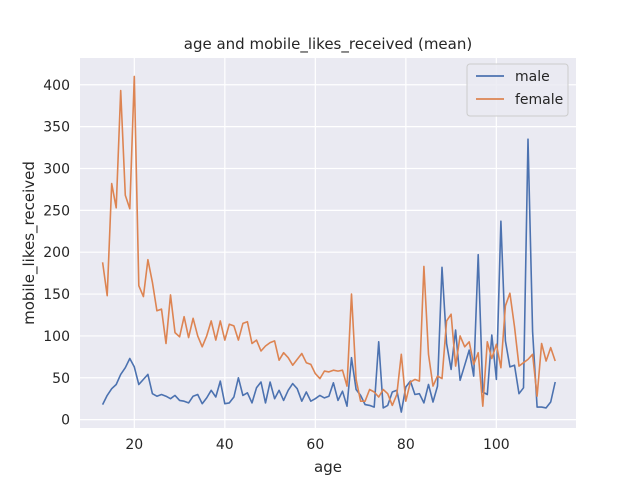 The image size is (640, 480). Describe the element at coordinates (56, 86) in the screenshot. I see `y-tick-label: 400` at that location.